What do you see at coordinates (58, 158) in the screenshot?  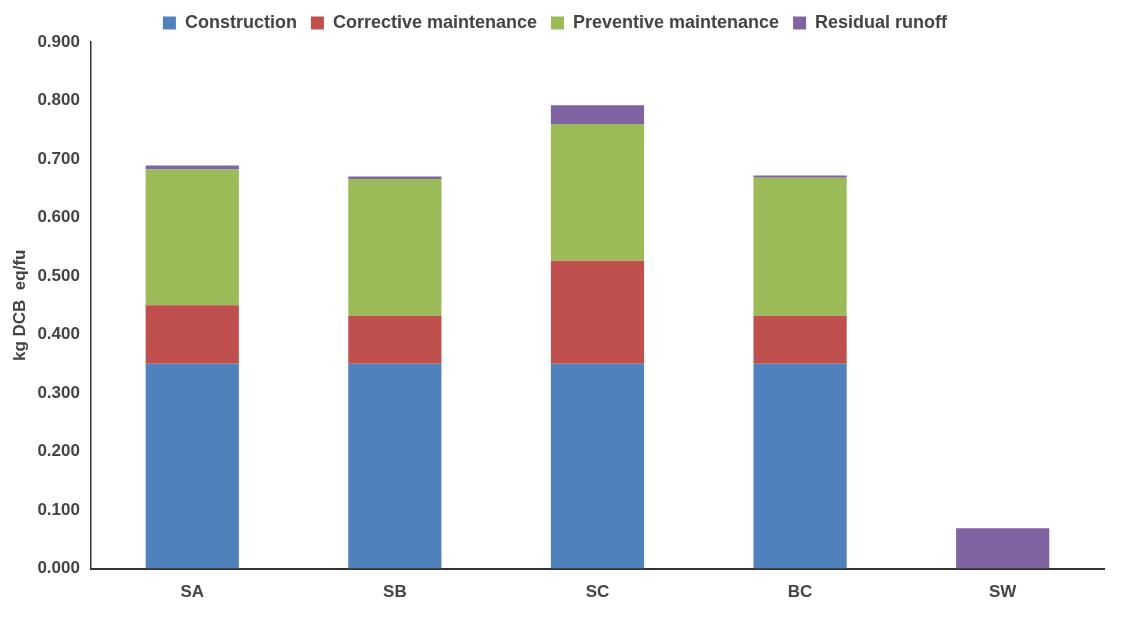 I see `y-tick-label: 0.700` at bounding box center [58, 158].